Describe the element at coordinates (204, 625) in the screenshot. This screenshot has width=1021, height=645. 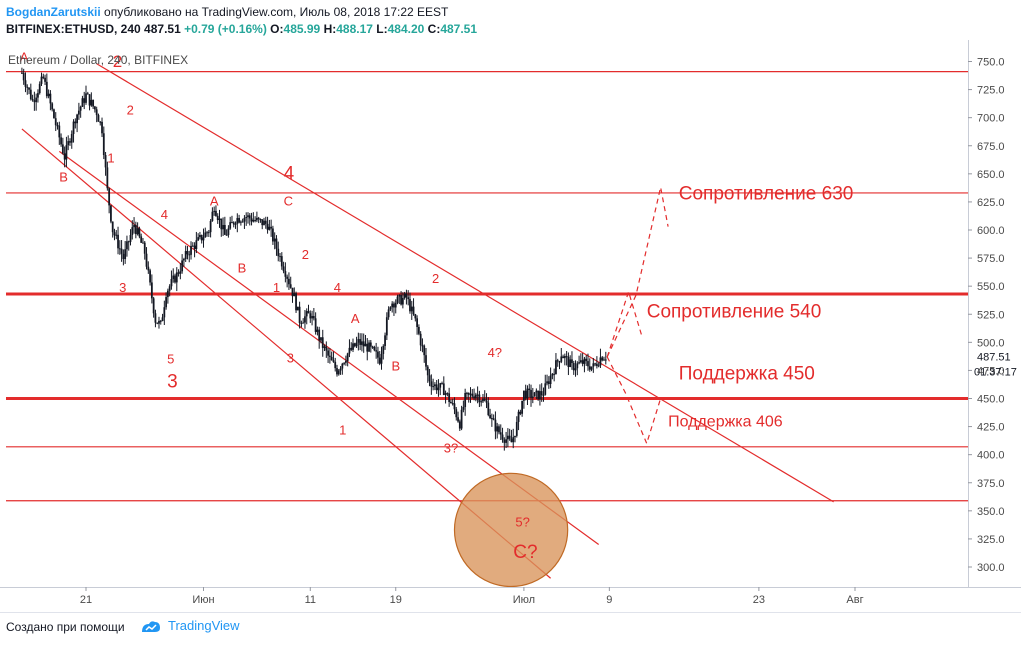
I see `tradingview-brand-link: TradingView` at that location.